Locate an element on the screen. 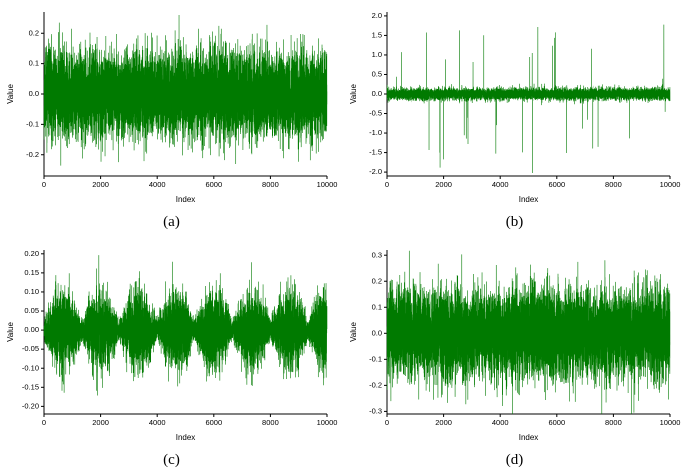 Image resolution: width=687 pixels, height=476 pixels. caption-a: (a) is located at coordinates (171, 222).